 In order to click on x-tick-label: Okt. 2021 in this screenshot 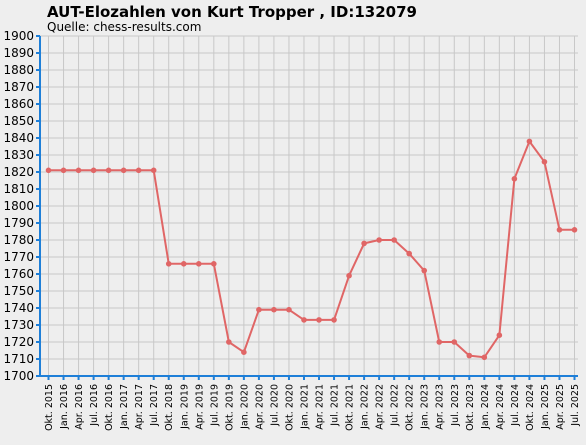, I will do `click(350, 407)`.